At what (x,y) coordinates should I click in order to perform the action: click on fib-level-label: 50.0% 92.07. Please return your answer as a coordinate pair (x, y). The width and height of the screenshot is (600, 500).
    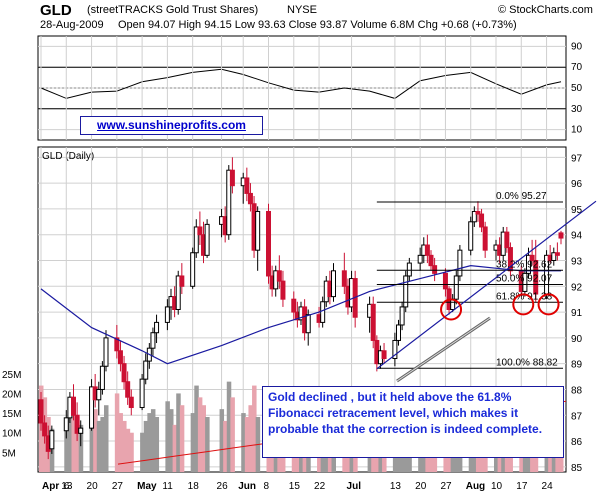
    Looking at the image, I should click on (524, 278).